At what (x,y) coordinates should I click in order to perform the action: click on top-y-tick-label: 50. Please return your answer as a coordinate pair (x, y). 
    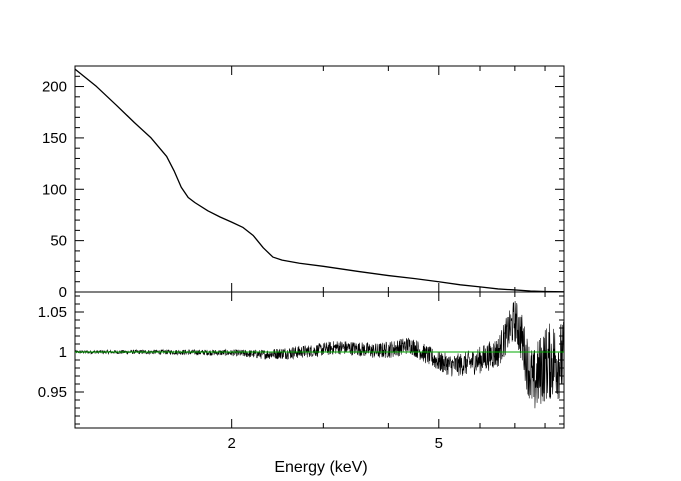
    Looking at the image, I should click on (58, 241).